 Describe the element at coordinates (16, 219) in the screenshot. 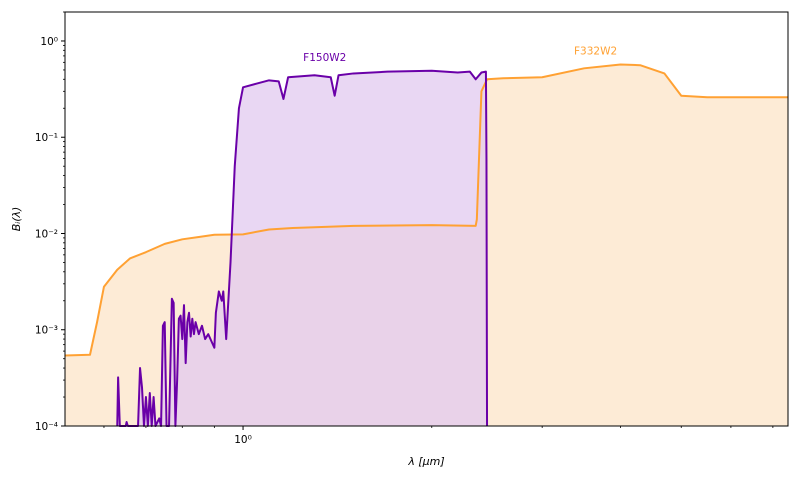

I see `y-axis-label: Bᵢ(λ)` at that location.